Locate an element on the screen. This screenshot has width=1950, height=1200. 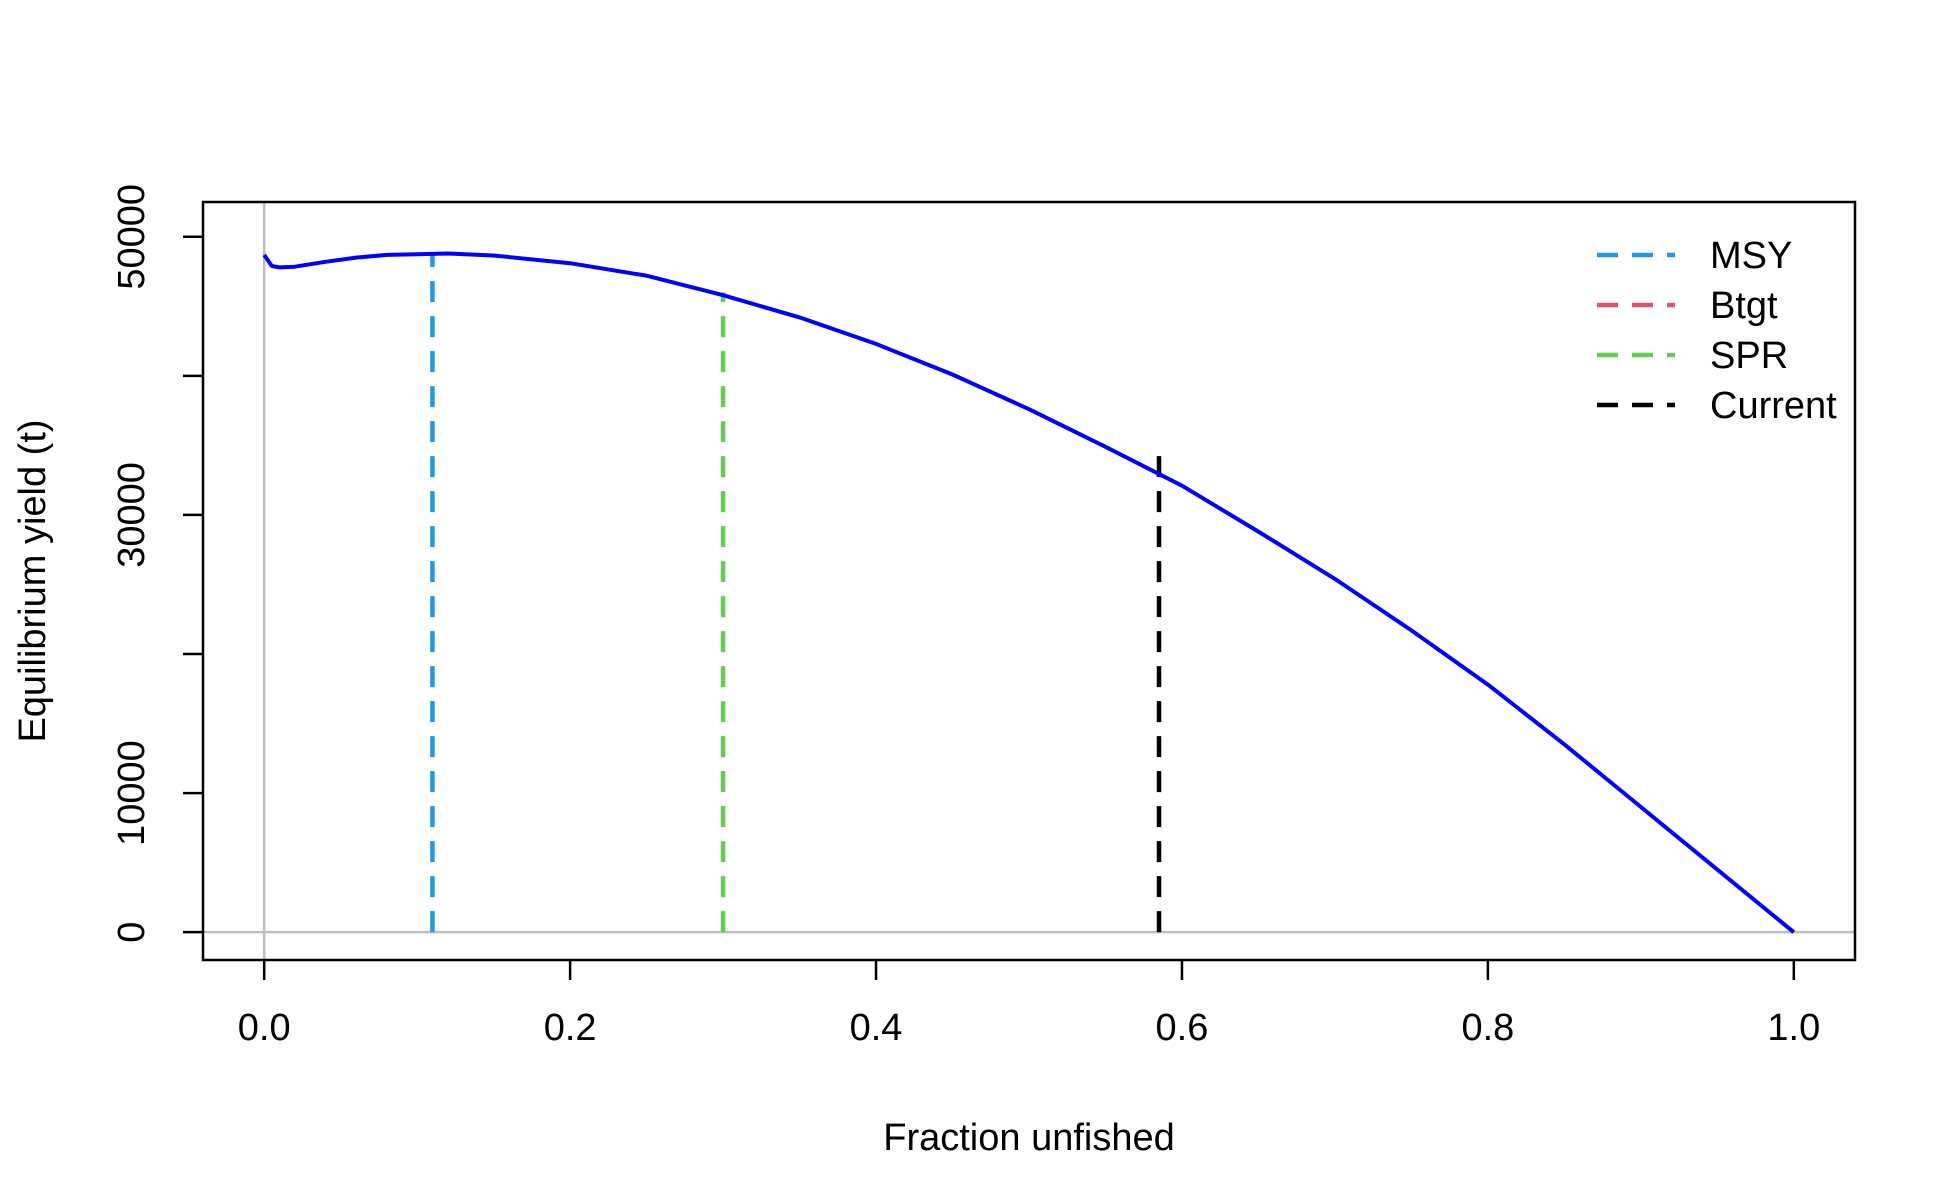
y-axis: 0 10000 30000 50000 is located at coordinates (157, 563).